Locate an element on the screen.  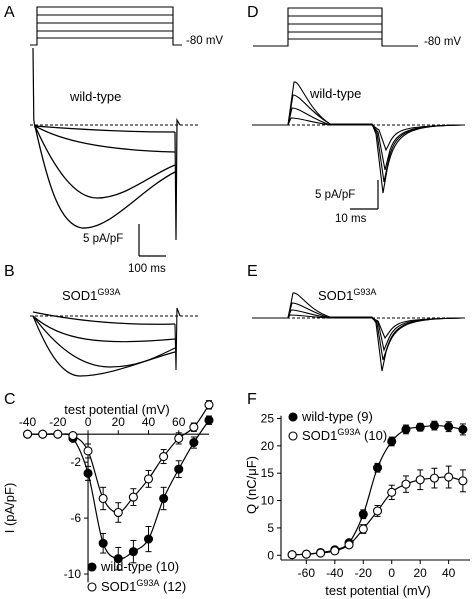
panel-letter-d: D is located at coordinates (253, 12).